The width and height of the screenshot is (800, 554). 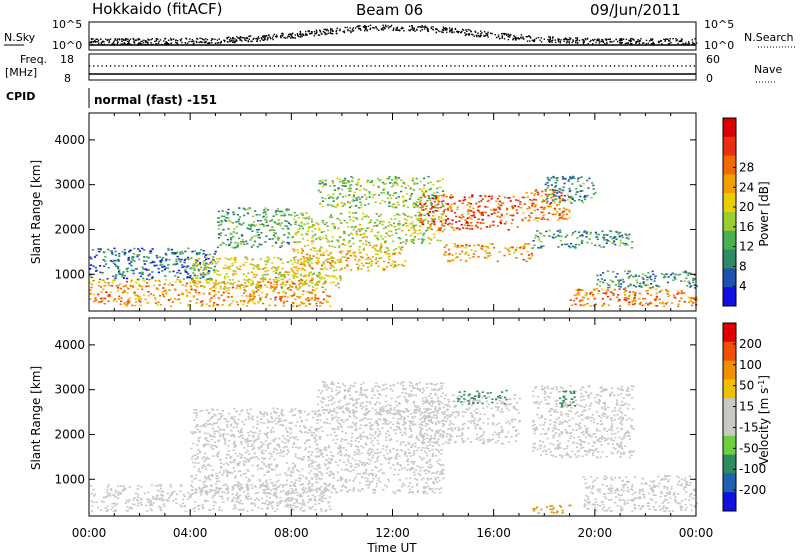 I want to click on nave-tick-hi: 60, so click(x=713, y=59).